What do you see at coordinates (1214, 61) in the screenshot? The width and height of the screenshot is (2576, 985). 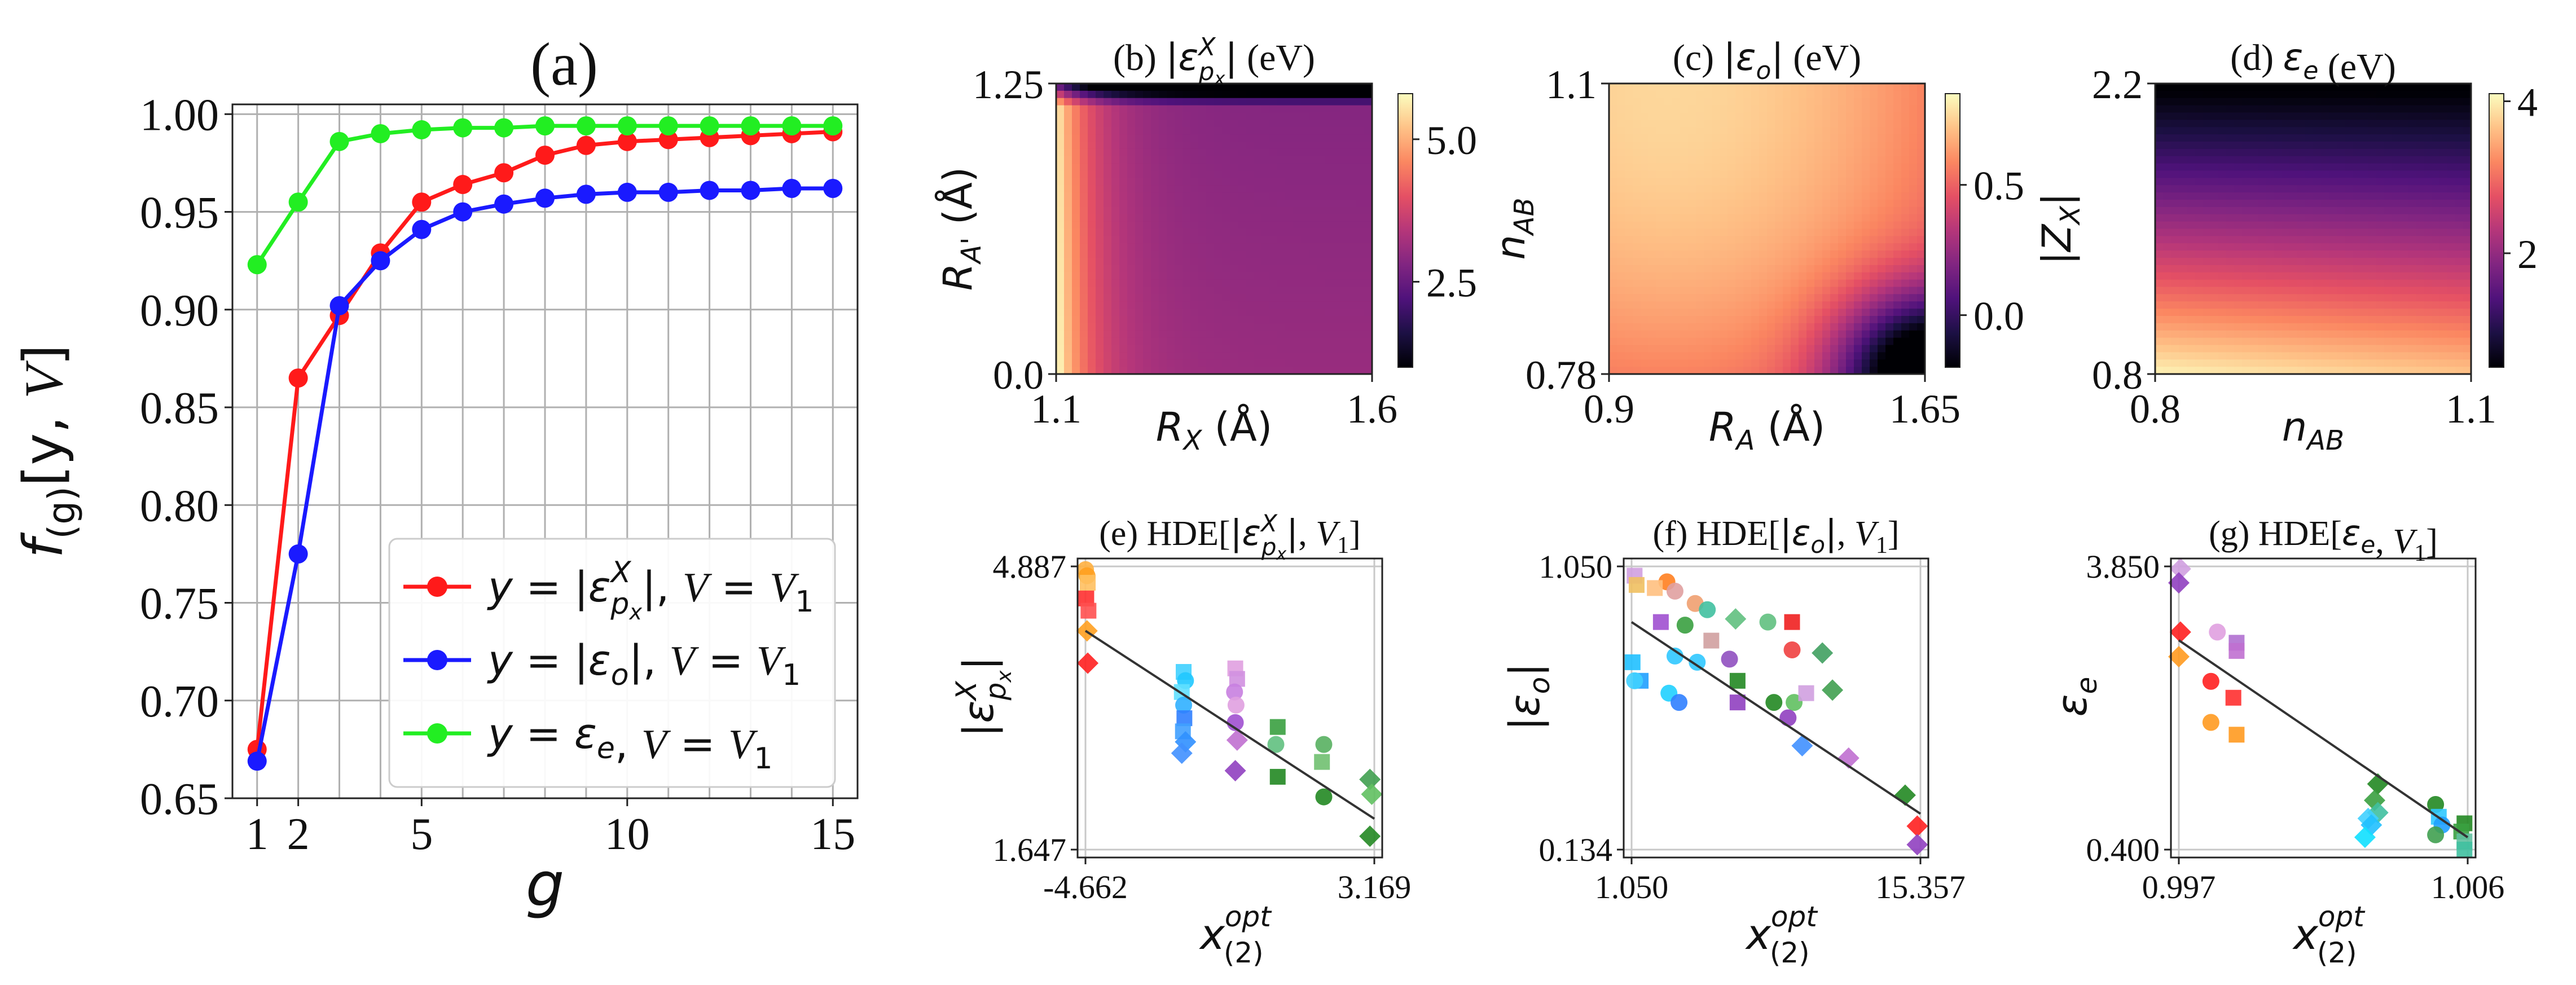 I see `heatmap-title: (b) |εX px| (eV)` at bounding box center [1214, 61].